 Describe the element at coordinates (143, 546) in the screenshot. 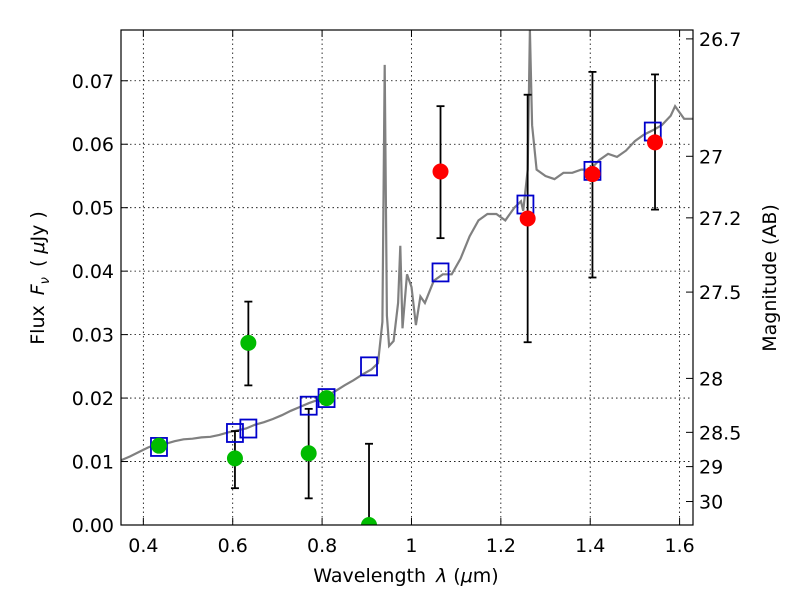

I see `x-tick-label: 0.4` at that location.